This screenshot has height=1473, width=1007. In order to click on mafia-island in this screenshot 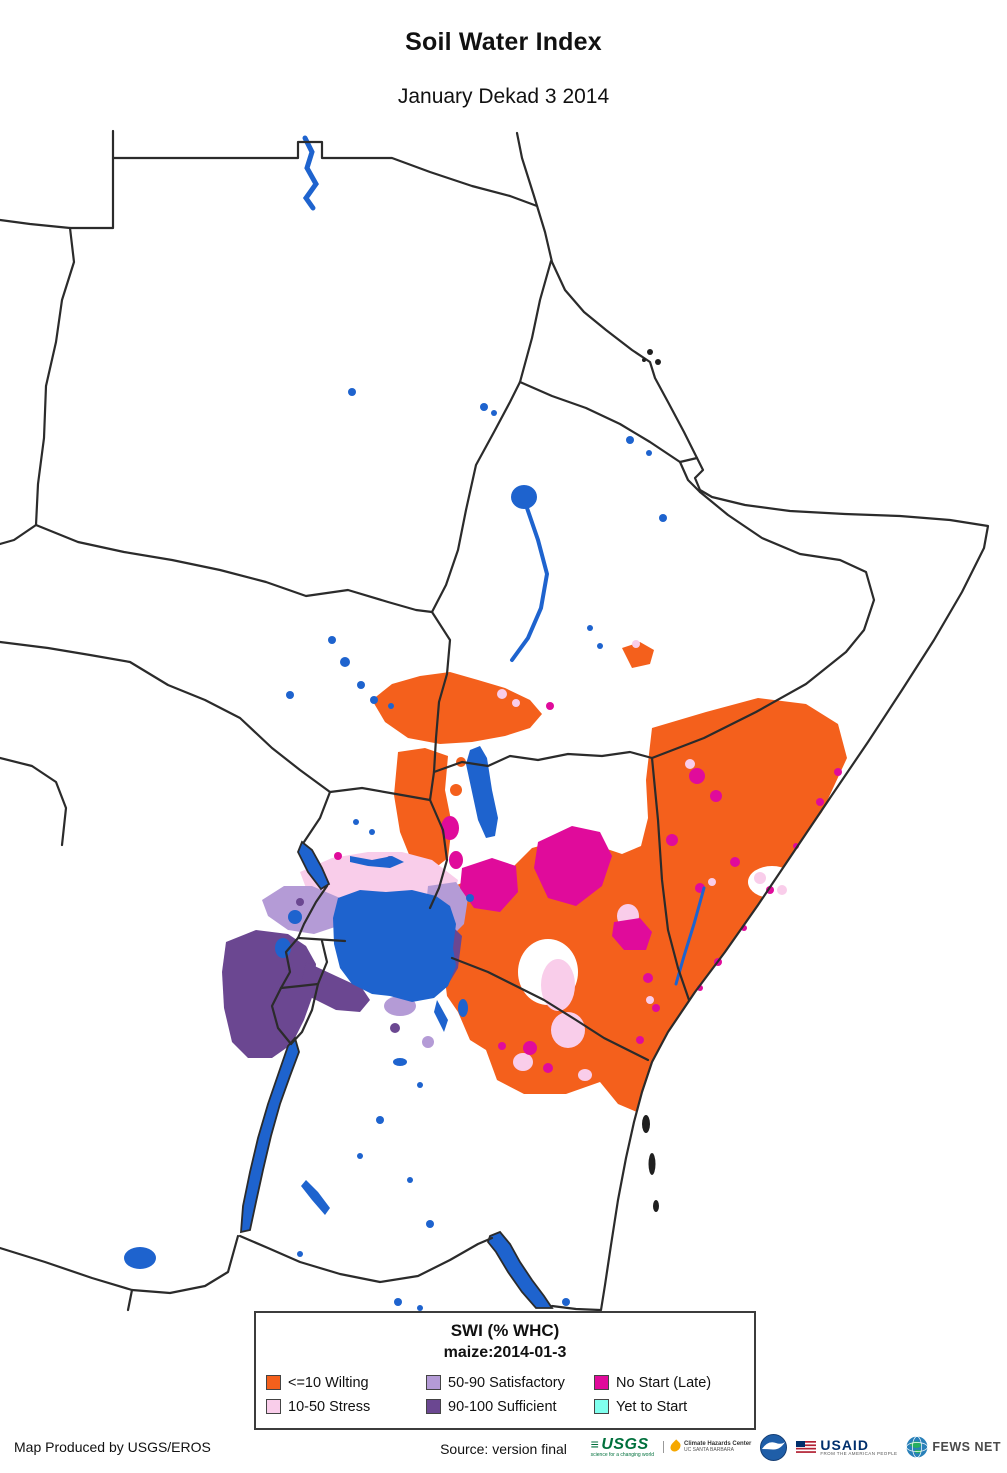, I will do `click(656, 1206)`.